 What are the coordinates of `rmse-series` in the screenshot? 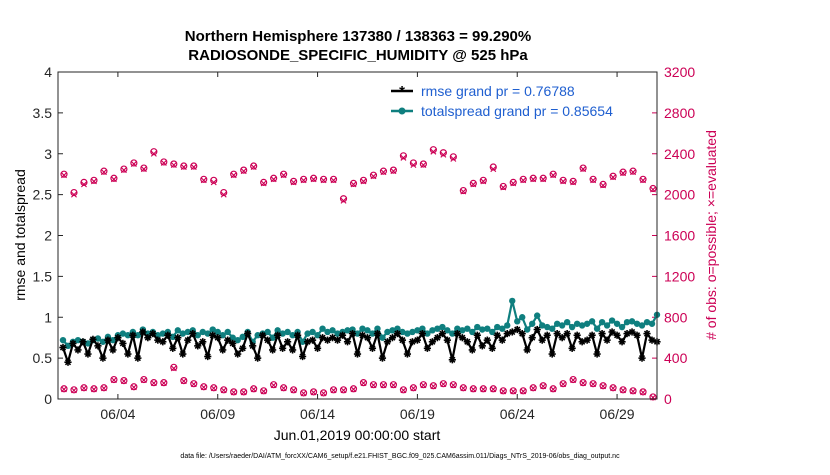 It's located at (360, 346).